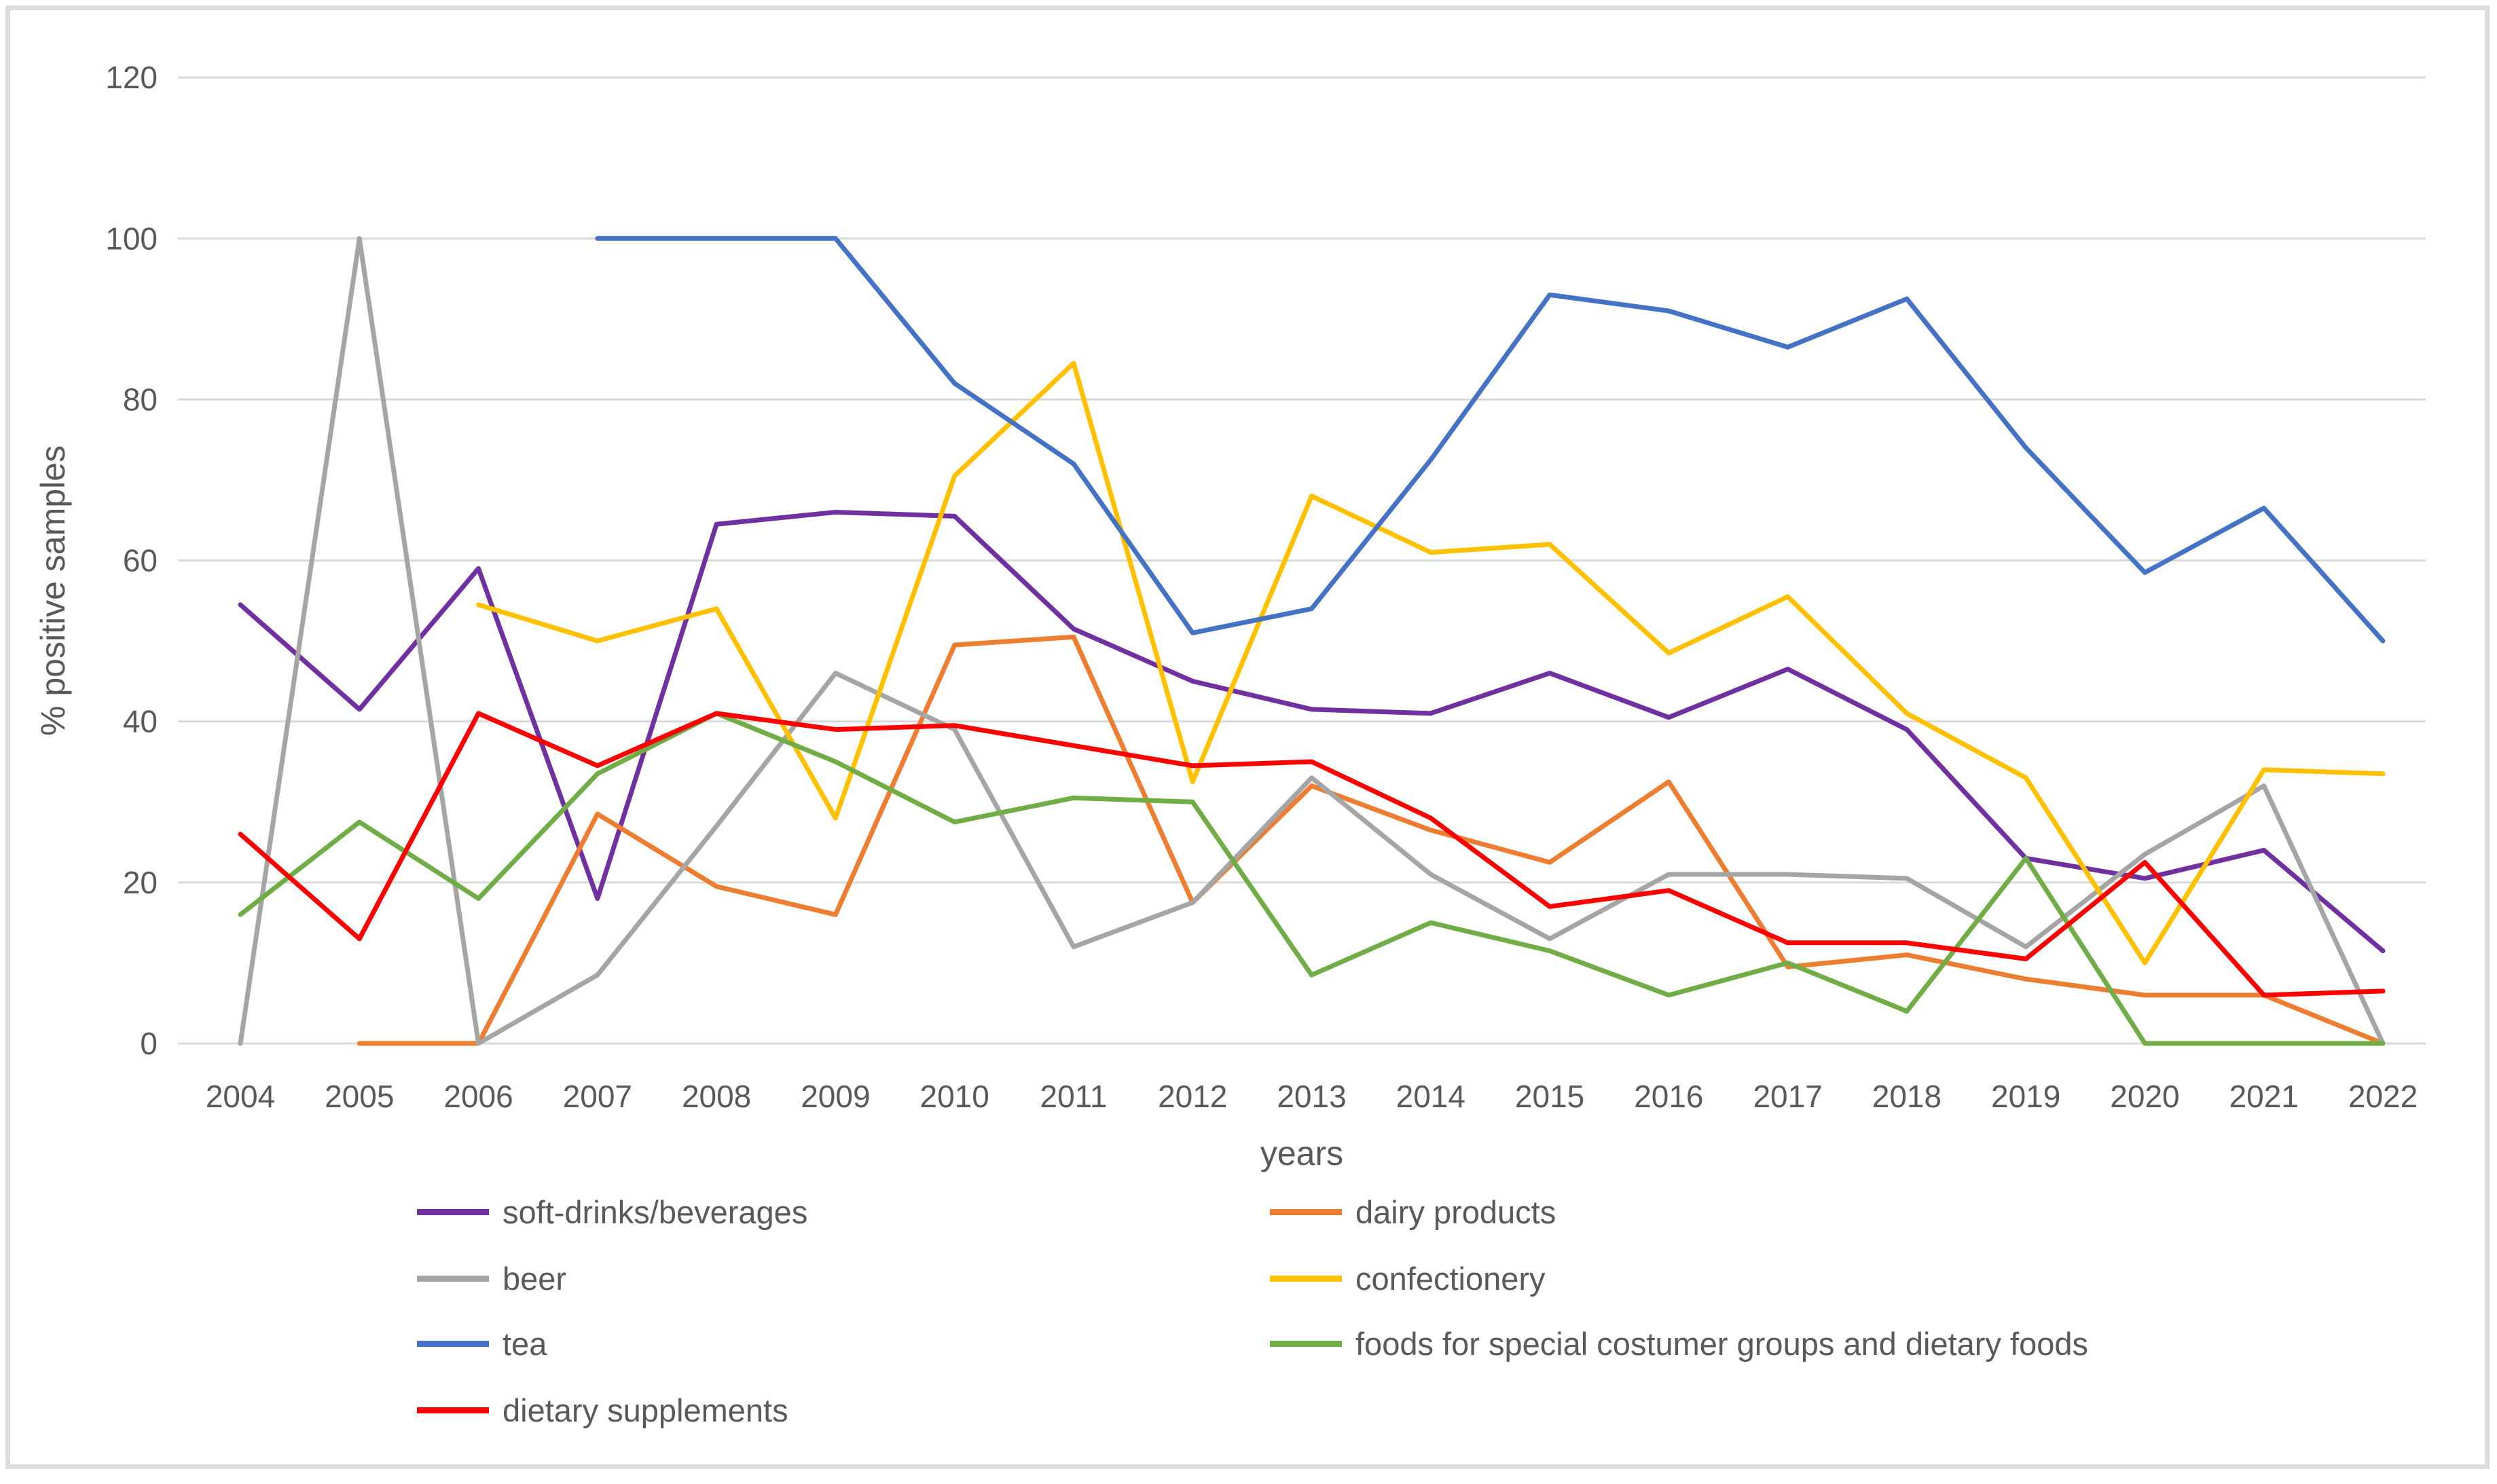 The height and width of the screenshot is (1484, 2497). What do you see at coordinates (2264, 1096) in the screenshot?
I see `x-tick-label-2021: 2021` at bounding box center [2264, 1096].